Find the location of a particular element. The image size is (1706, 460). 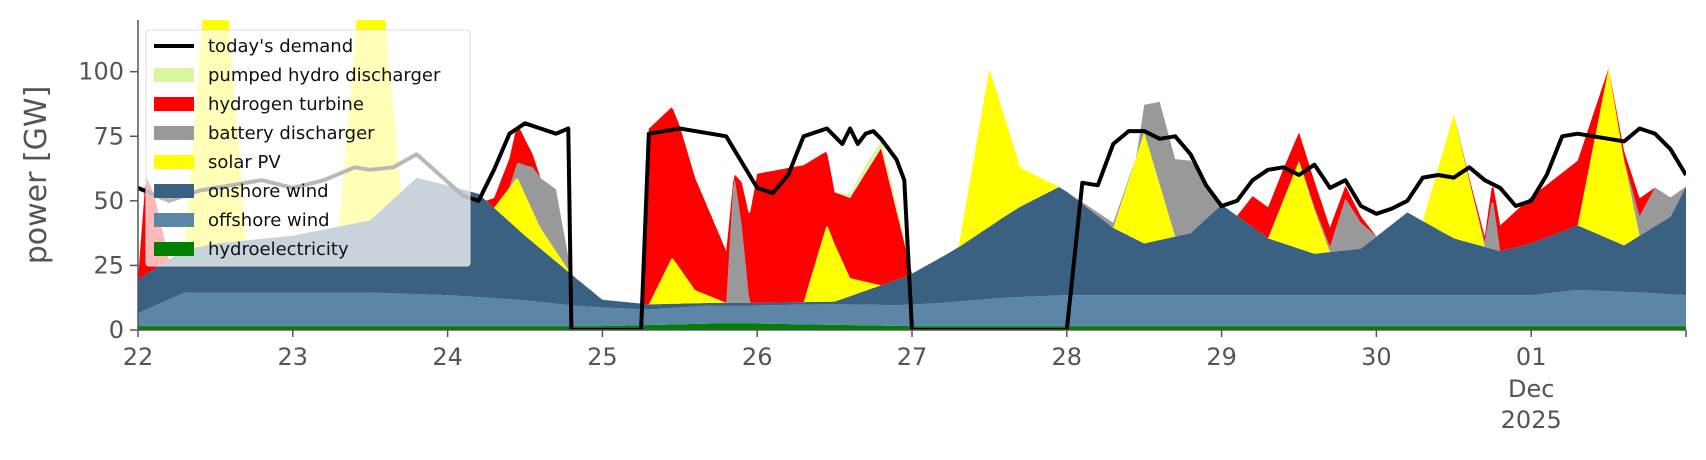

legend-label: today's demand is located at coordinates (280, 46).